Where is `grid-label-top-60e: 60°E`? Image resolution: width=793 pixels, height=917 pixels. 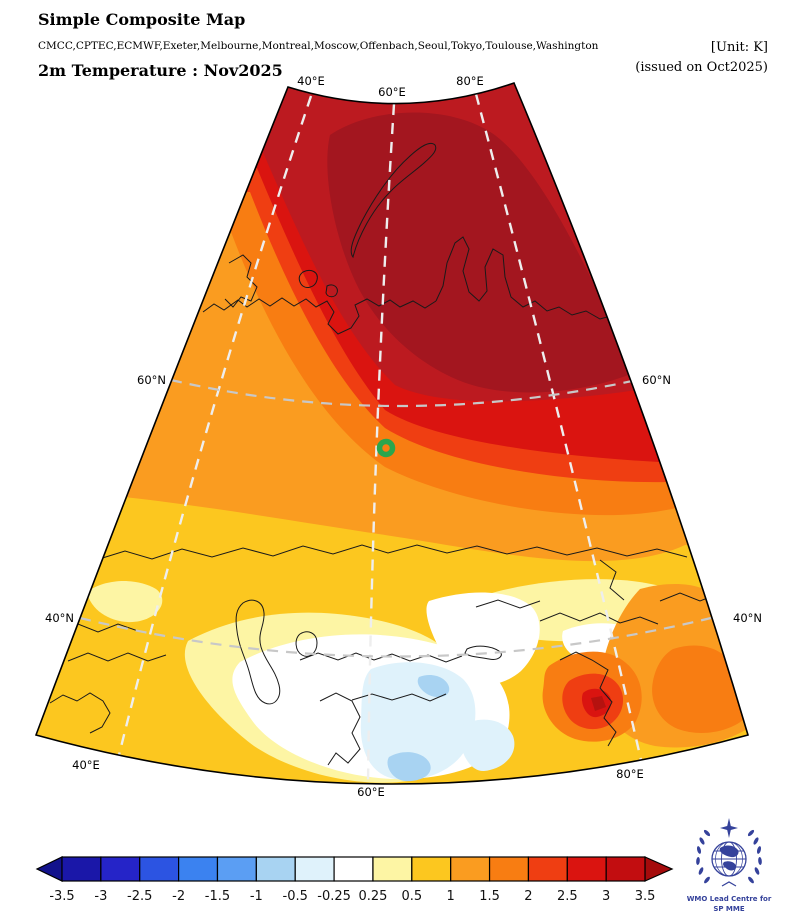
grid-label-top-60e: 60°E is located at coordinates (392, 92).